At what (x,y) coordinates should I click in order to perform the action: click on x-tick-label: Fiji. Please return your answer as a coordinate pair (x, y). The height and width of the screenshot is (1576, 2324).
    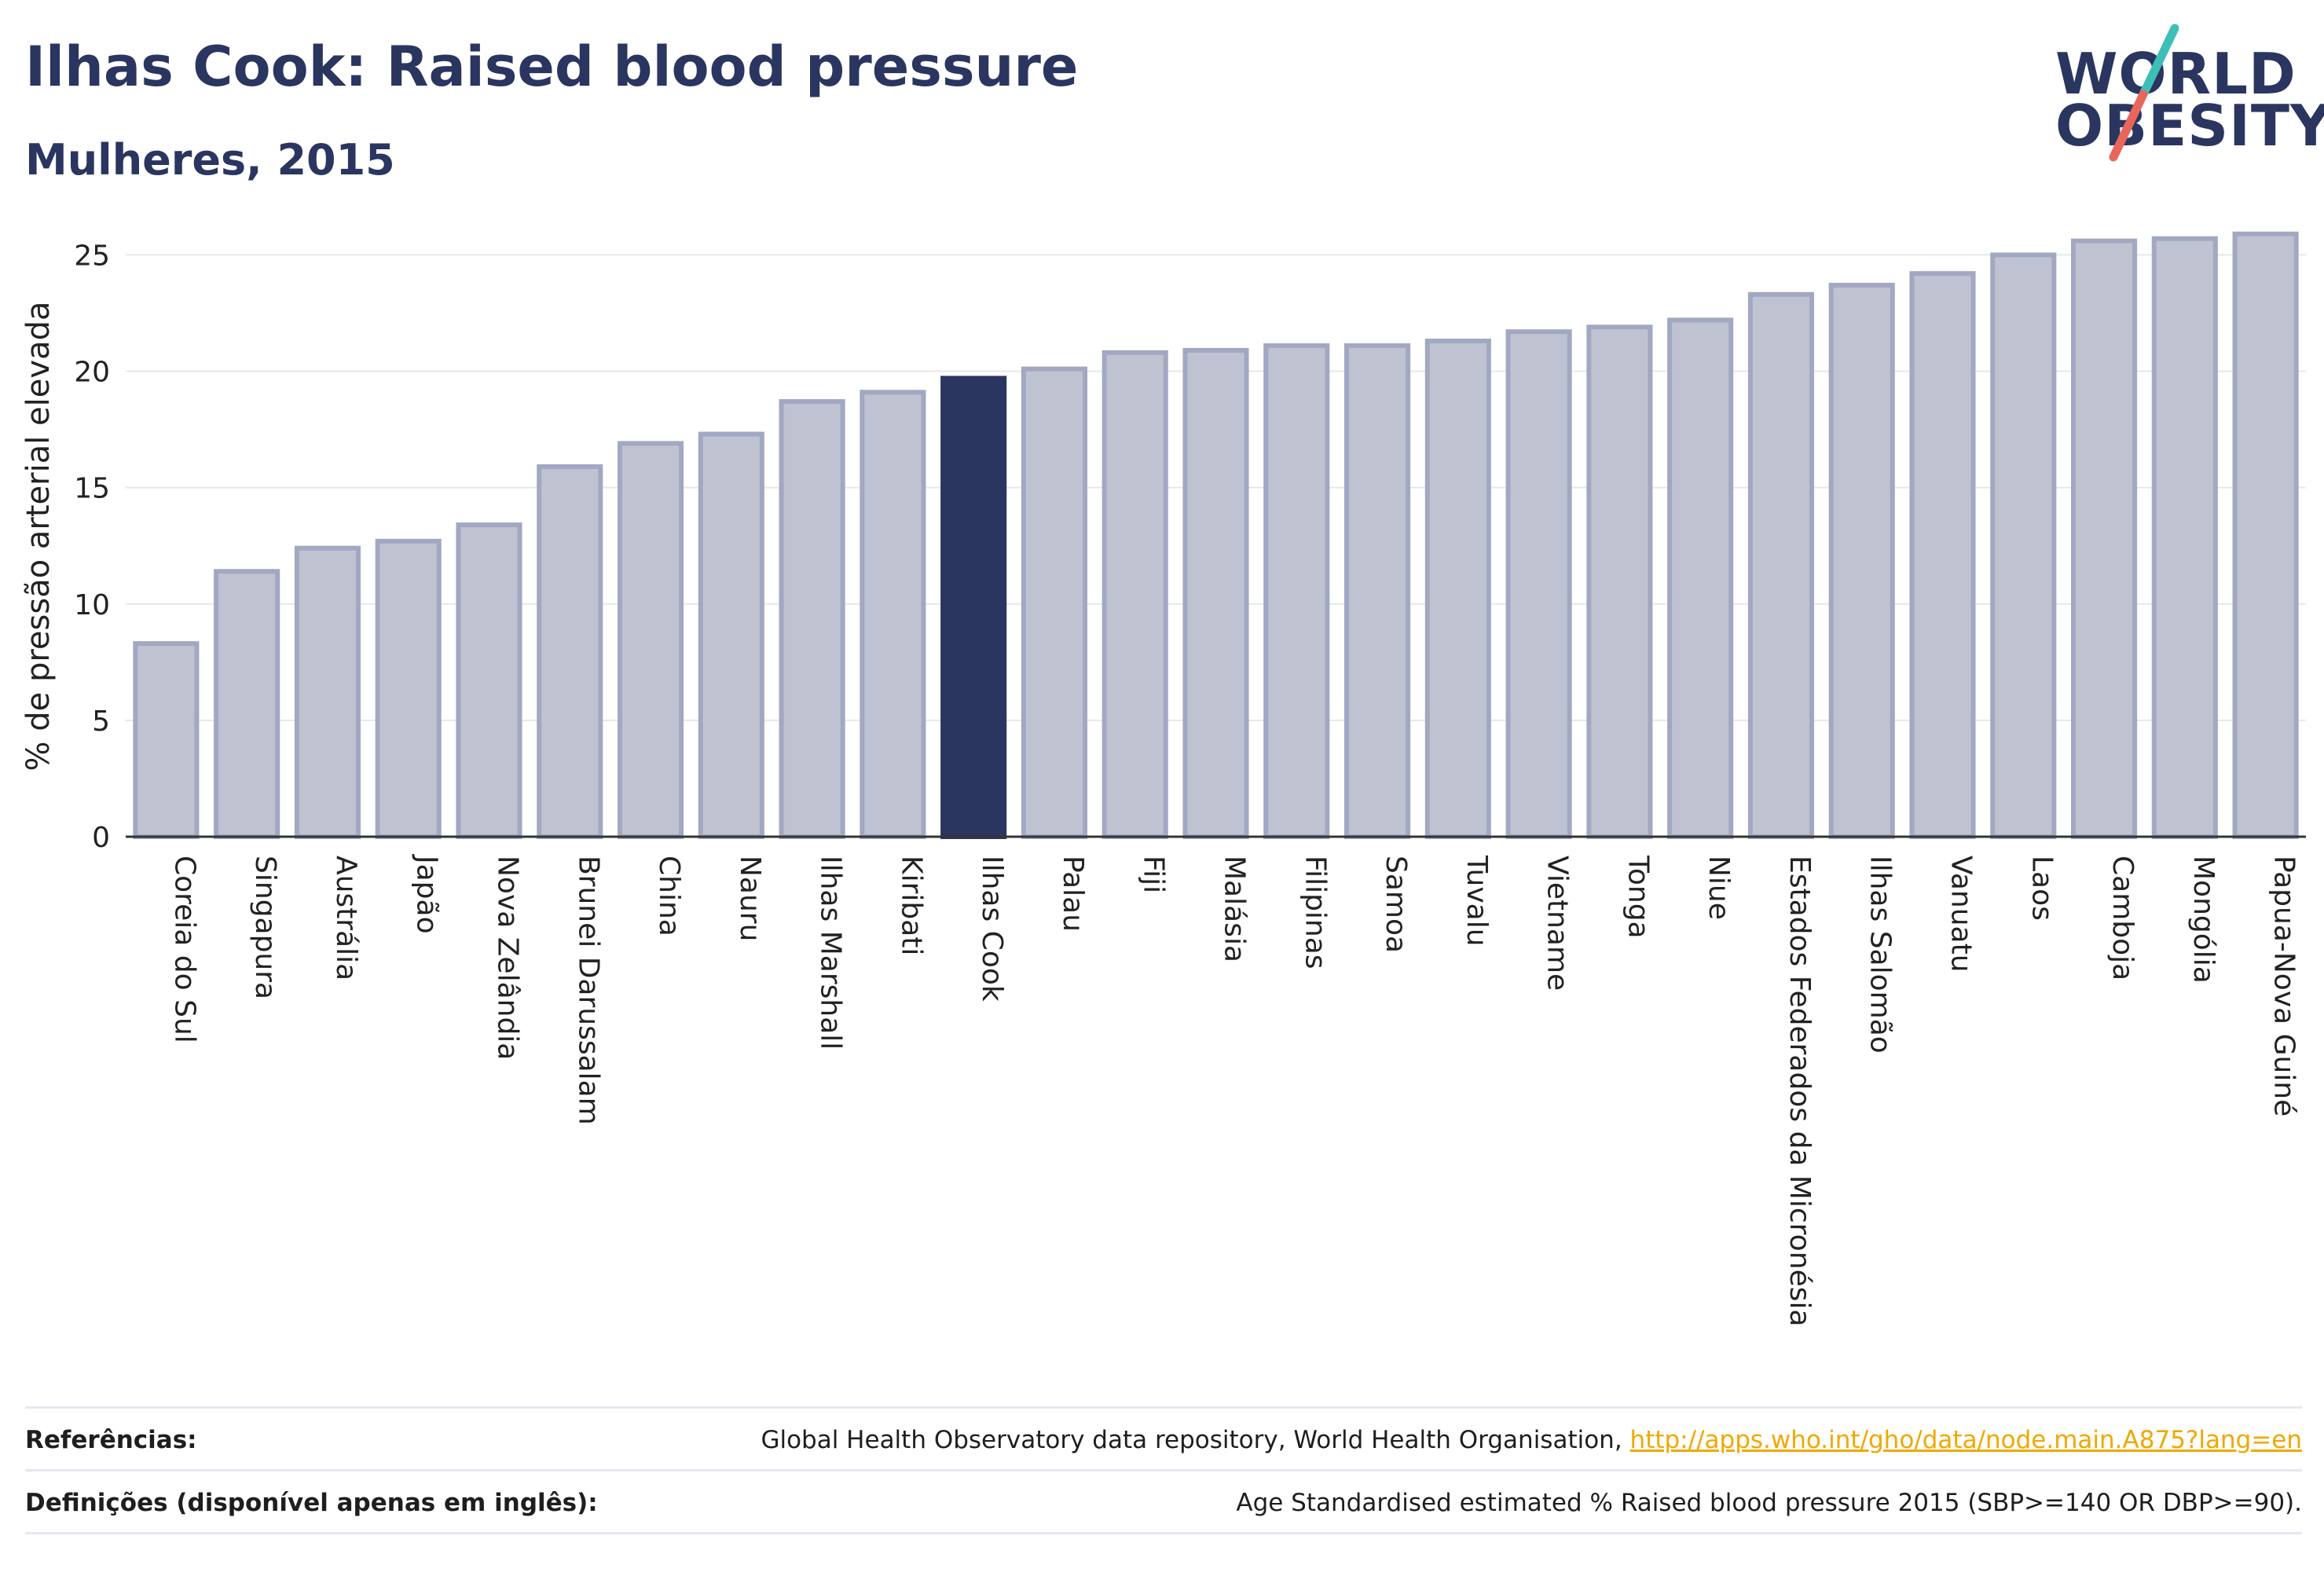
    Looking at the image, I should click on (1154, 874).